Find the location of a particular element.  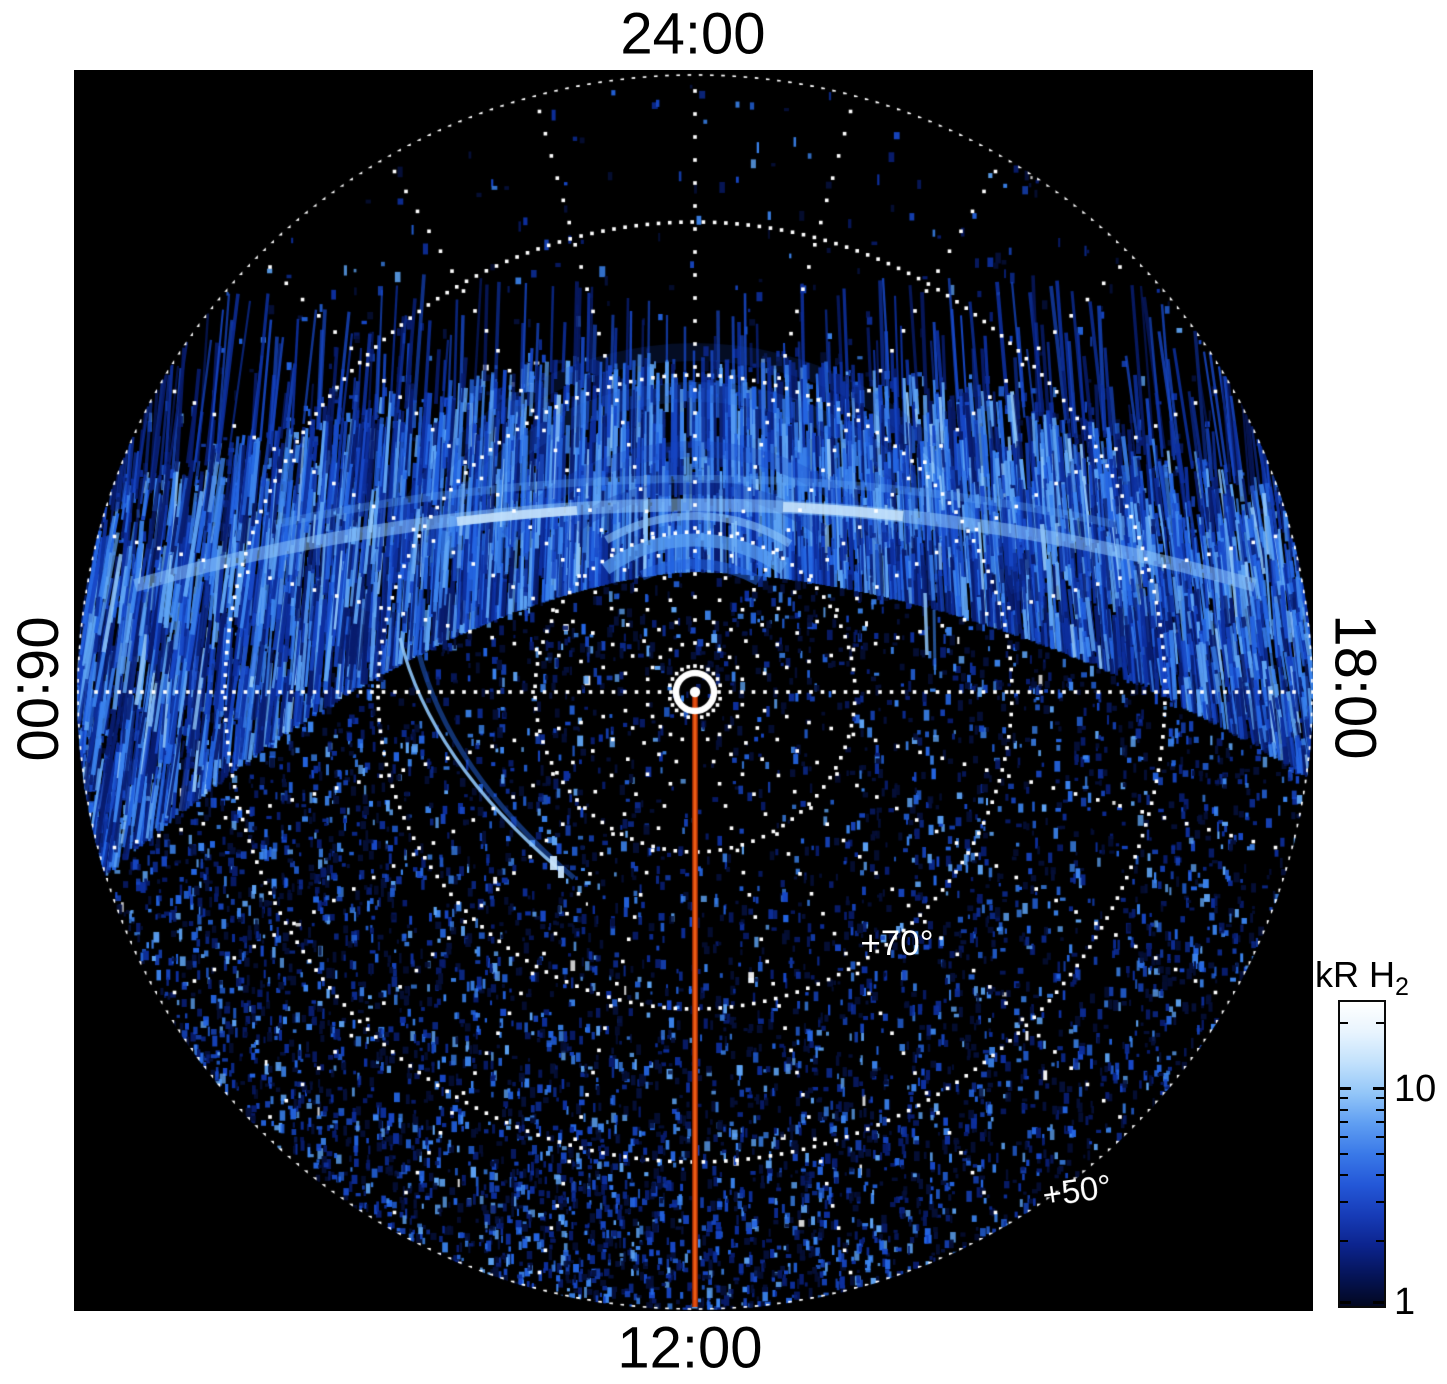

local-time-label-18: 18:00 is located at coordinates (1355, 687).